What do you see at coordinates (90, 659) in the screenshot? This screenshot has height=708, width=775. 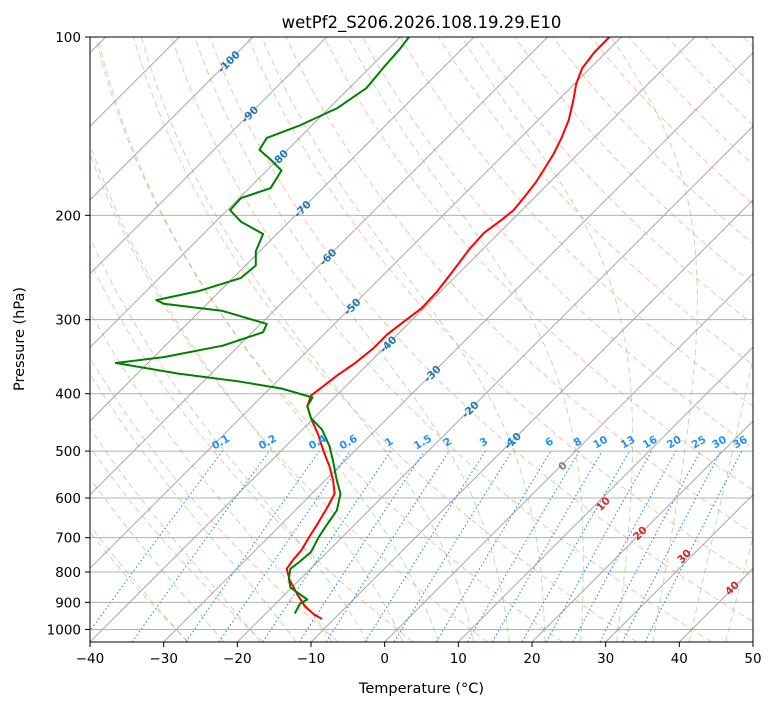 I see `x-tick-label: −40` at bounding box center [90, 659].